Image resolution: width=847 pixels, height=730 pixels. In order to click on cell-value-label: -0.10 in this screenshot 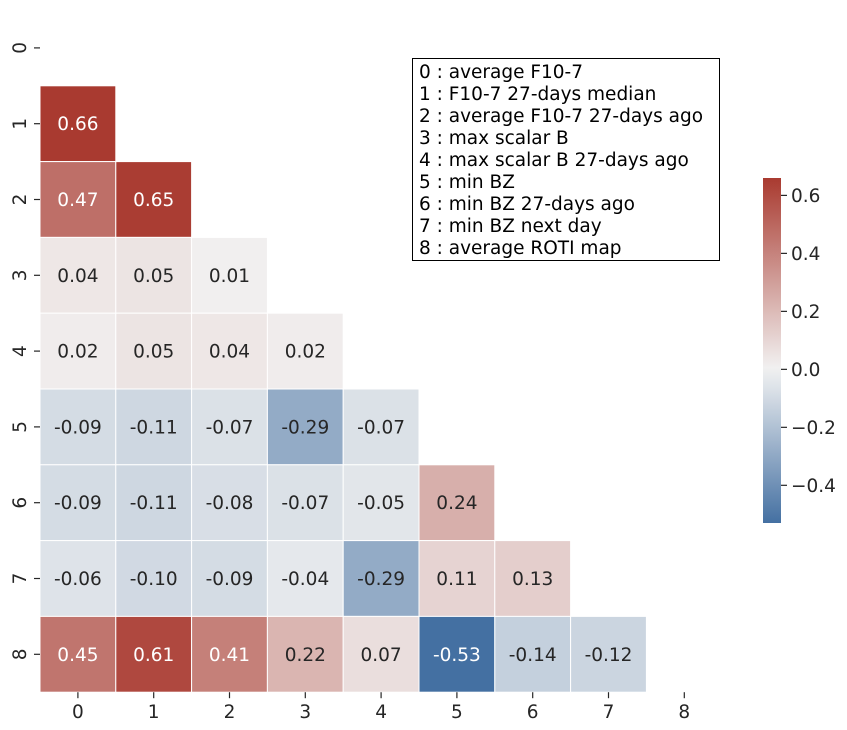, I will do `click(154, 579)`.